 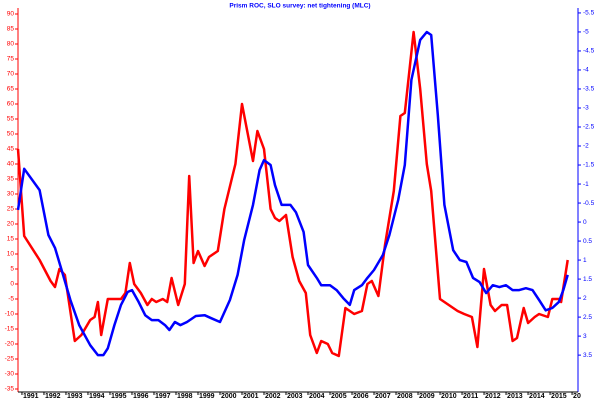 What do you see at coordinates (586, 184) in the screenshot?
I see `y2-tick-label: -1` at bounding box center [586, 184].